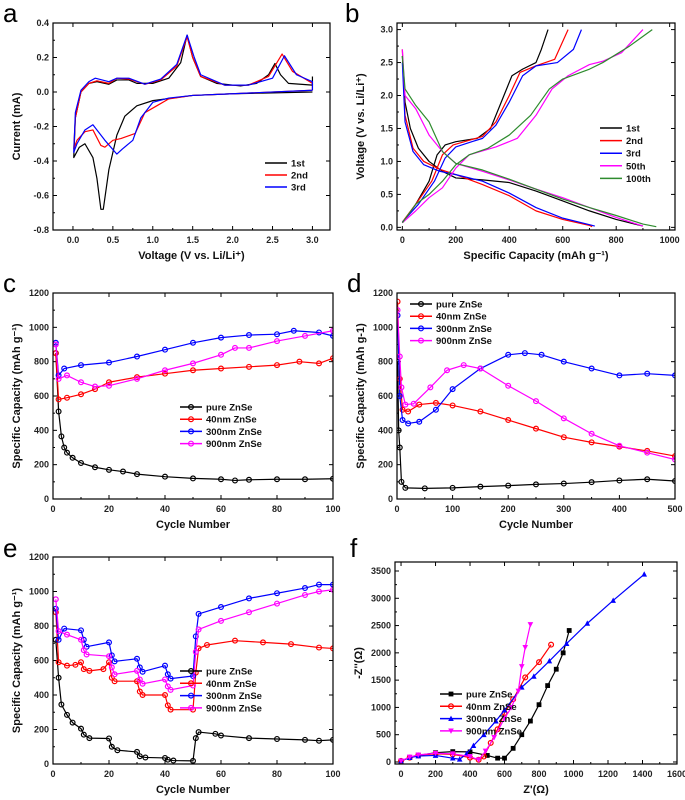 This screenshot has height=800, width=685. Describe the element at coordinates (504, 774) in the screenshot. I see `x-tick-label: 600` at that location.